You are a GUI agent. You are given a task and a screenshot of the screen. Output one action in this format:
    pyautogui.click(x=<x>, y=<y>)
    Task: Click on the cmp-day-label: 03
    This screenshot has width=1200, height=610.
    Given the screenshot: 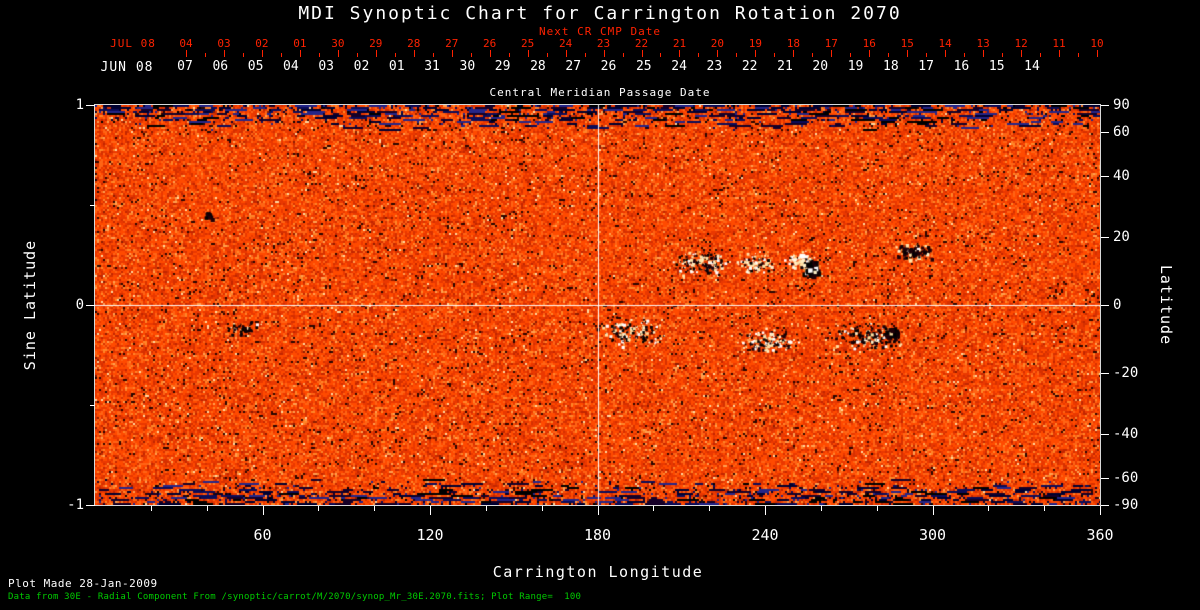 What is the action you would take?
    pyautogui.click(x=326, y=66)
    